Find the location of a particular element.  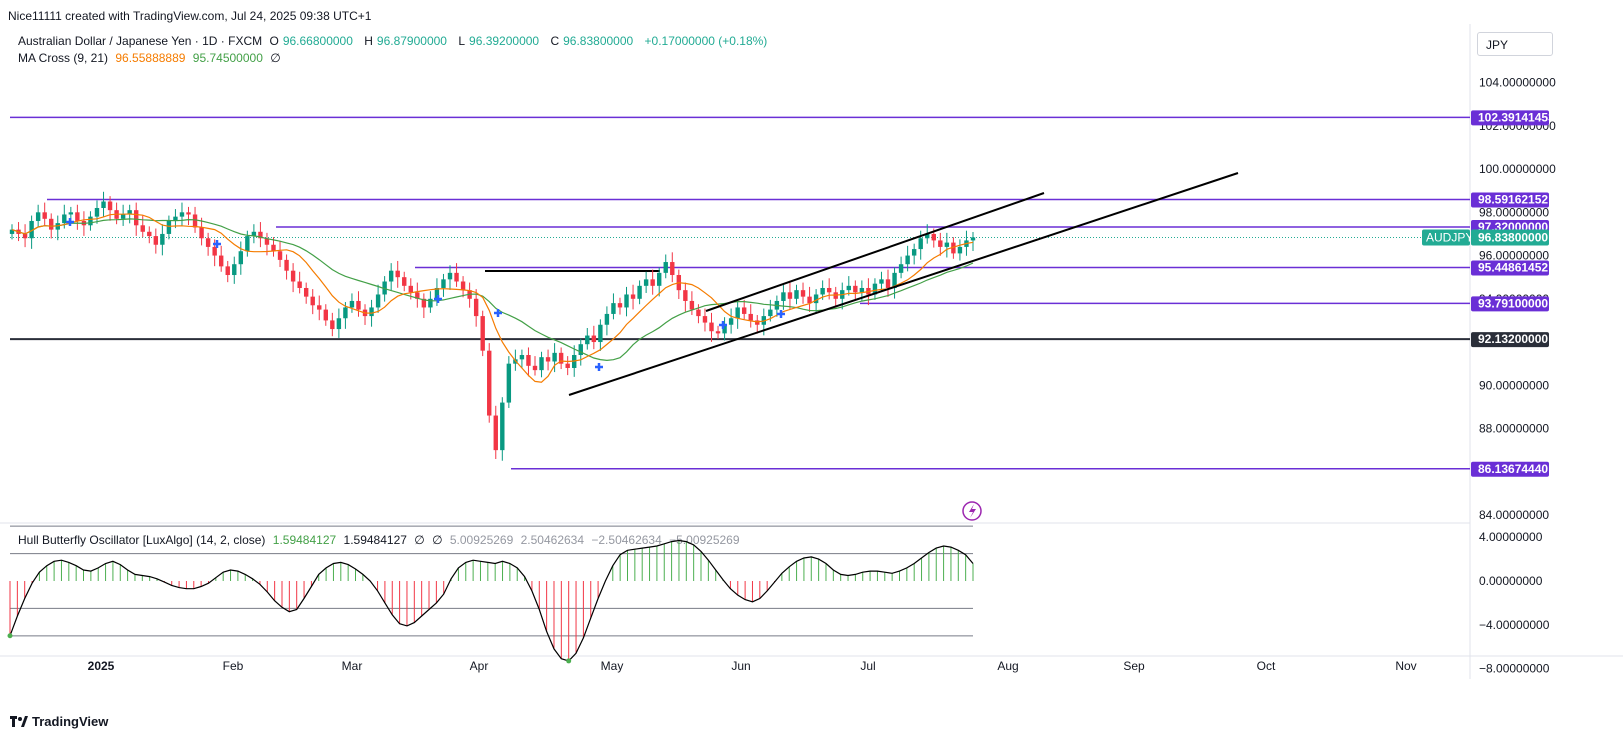

price-level-tag-label: 93.79100000 is located at coordinates (1513, 303).